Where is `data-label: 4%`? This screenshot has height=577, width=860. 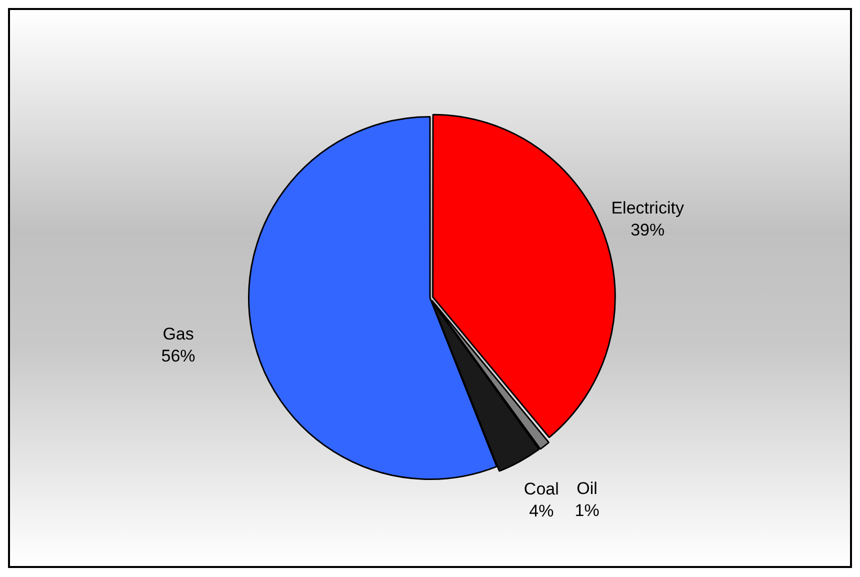
data-label: 4% is located at coordinates (541, 510).